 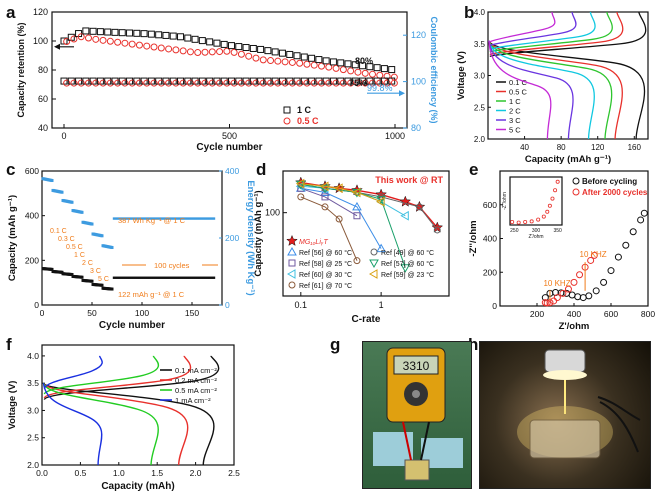 What do you see at coordinates (10, 169) in the screenshot?
I see `panel-letter-c: c` at bounding box center [10, 169].